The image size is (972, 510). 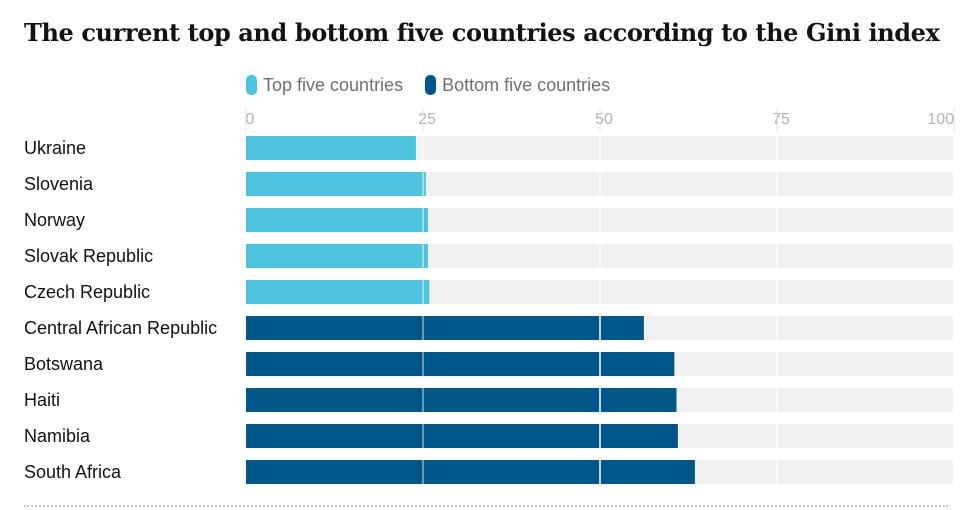 I want to click on legend-label-bottom-five: Bottom five countries, so click(x=526, y=84).